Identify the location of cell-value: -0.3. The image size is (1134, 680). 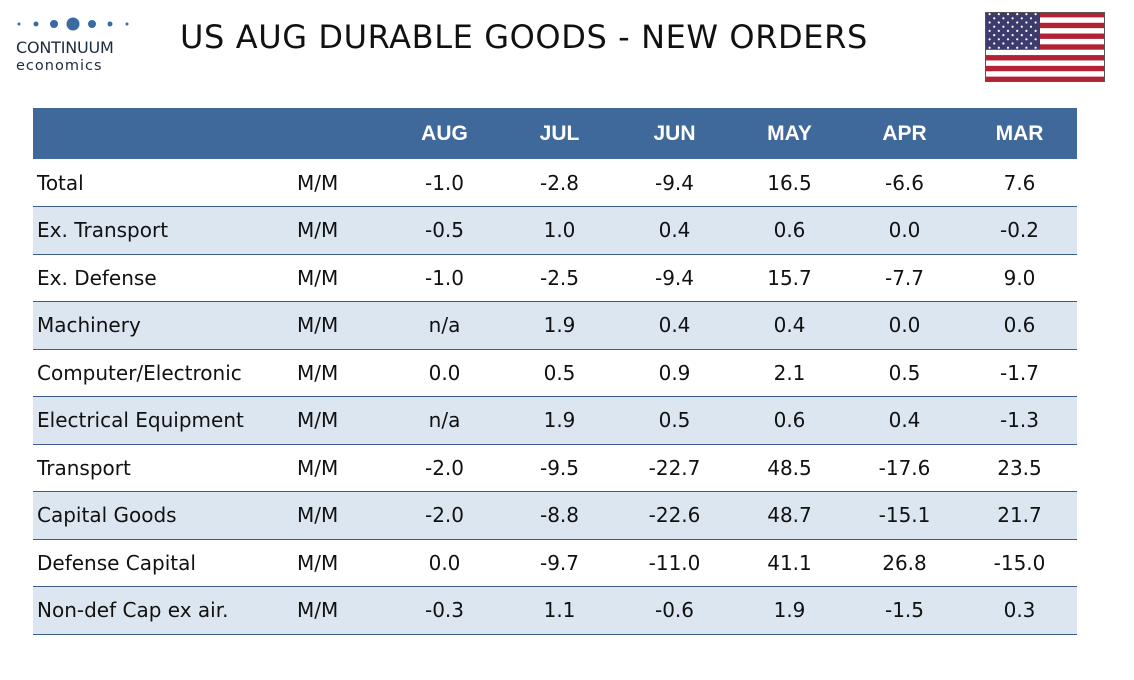
(444, 610).